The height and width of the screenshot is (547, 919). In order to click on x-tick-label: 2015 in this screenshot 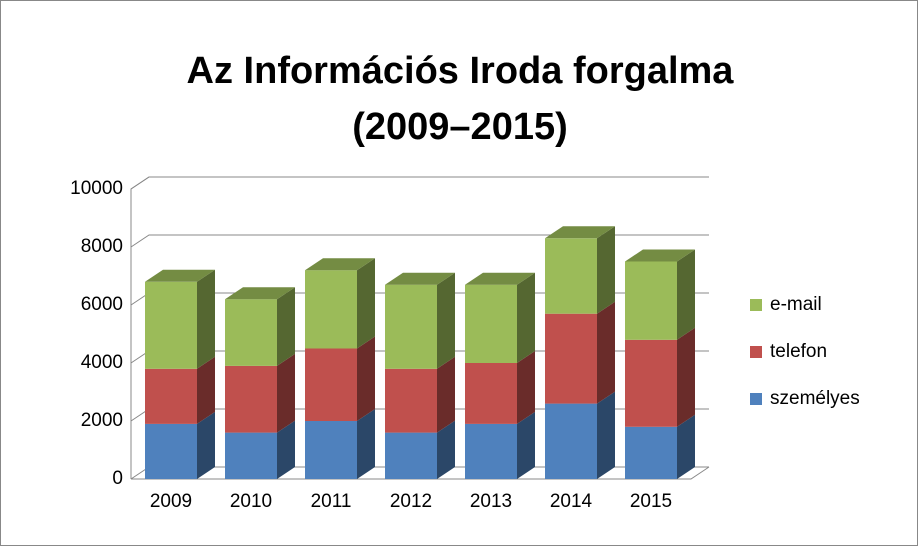, I will do `click(651, 501)`.